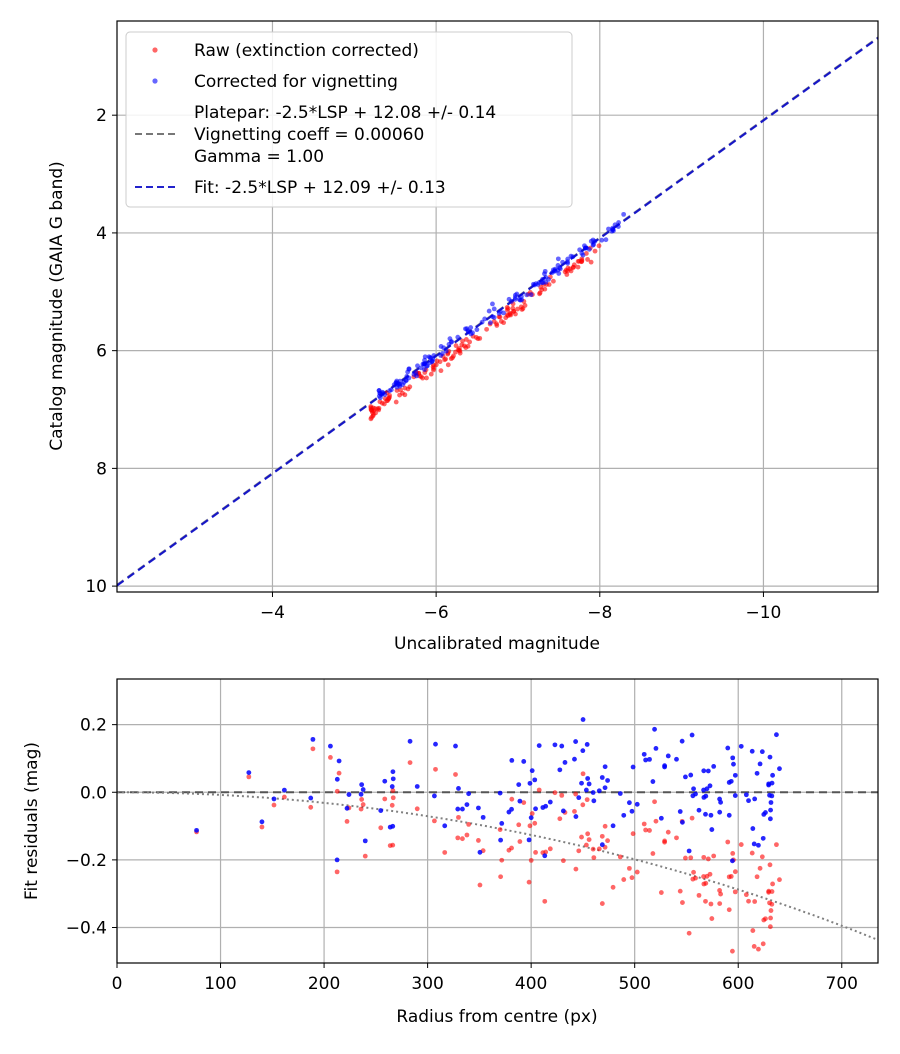  Describe the element at coordinates (57, 306) in the screenshot. I see `top-ylabel: Catalog magnitude (GAIA G band)` at that location.